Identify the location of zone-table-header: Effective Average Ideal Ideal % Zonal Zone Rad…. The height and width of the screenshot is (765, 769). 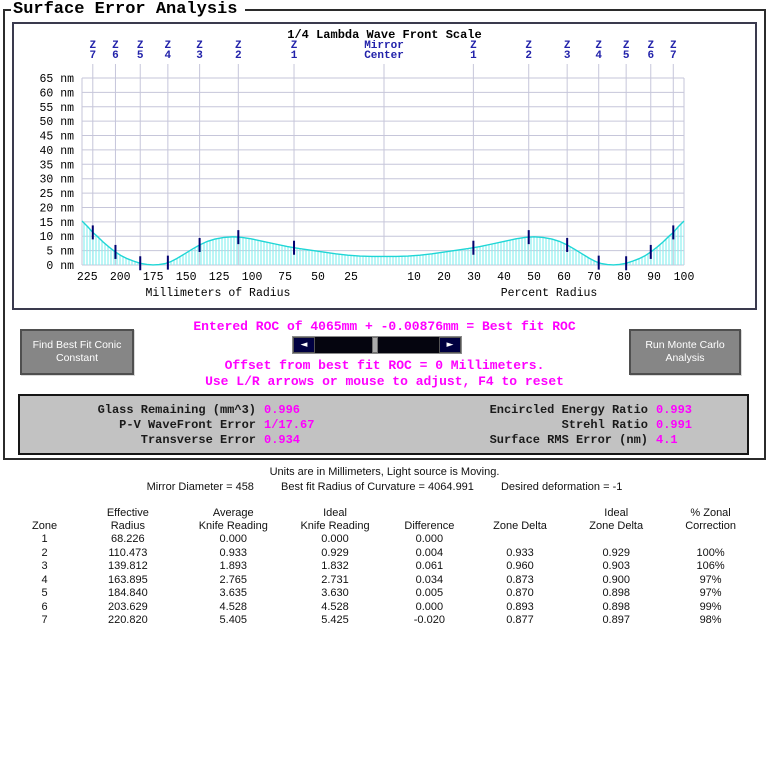
(385, 520).